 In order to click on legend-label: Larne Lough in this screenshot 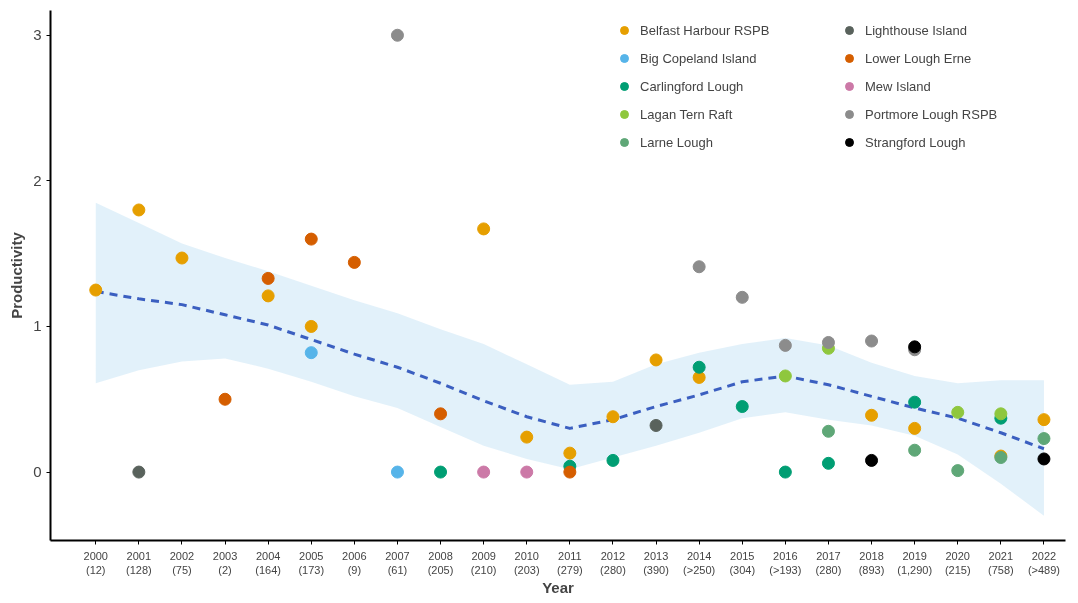, I will do `click(677, 142)`.